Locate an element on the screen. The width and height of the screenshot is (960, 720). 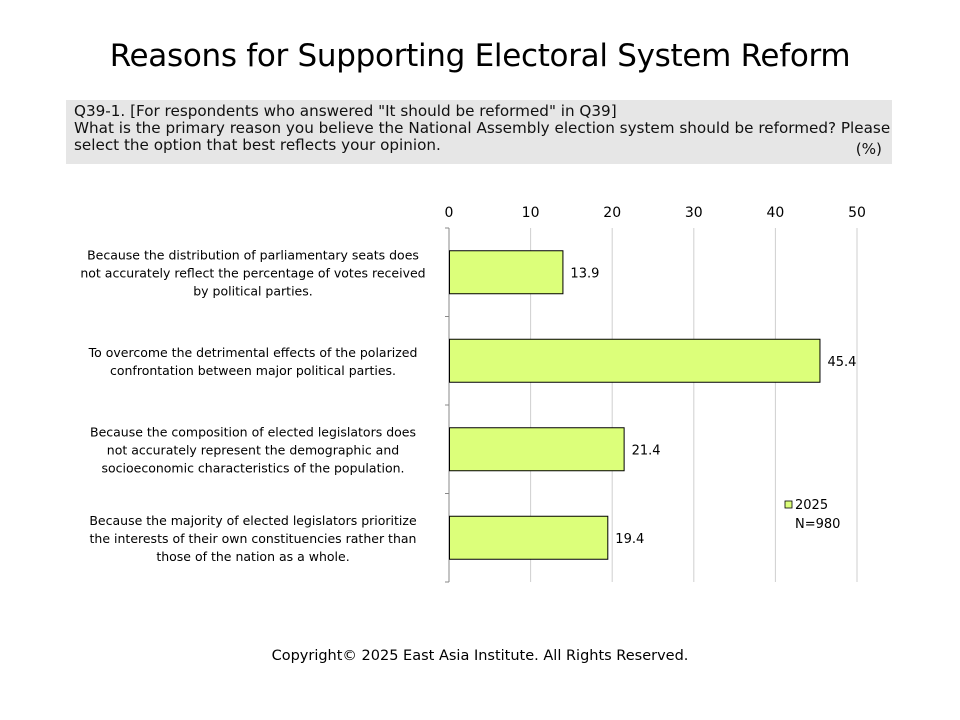
legend-swatch is located at coordinates (788, 504).